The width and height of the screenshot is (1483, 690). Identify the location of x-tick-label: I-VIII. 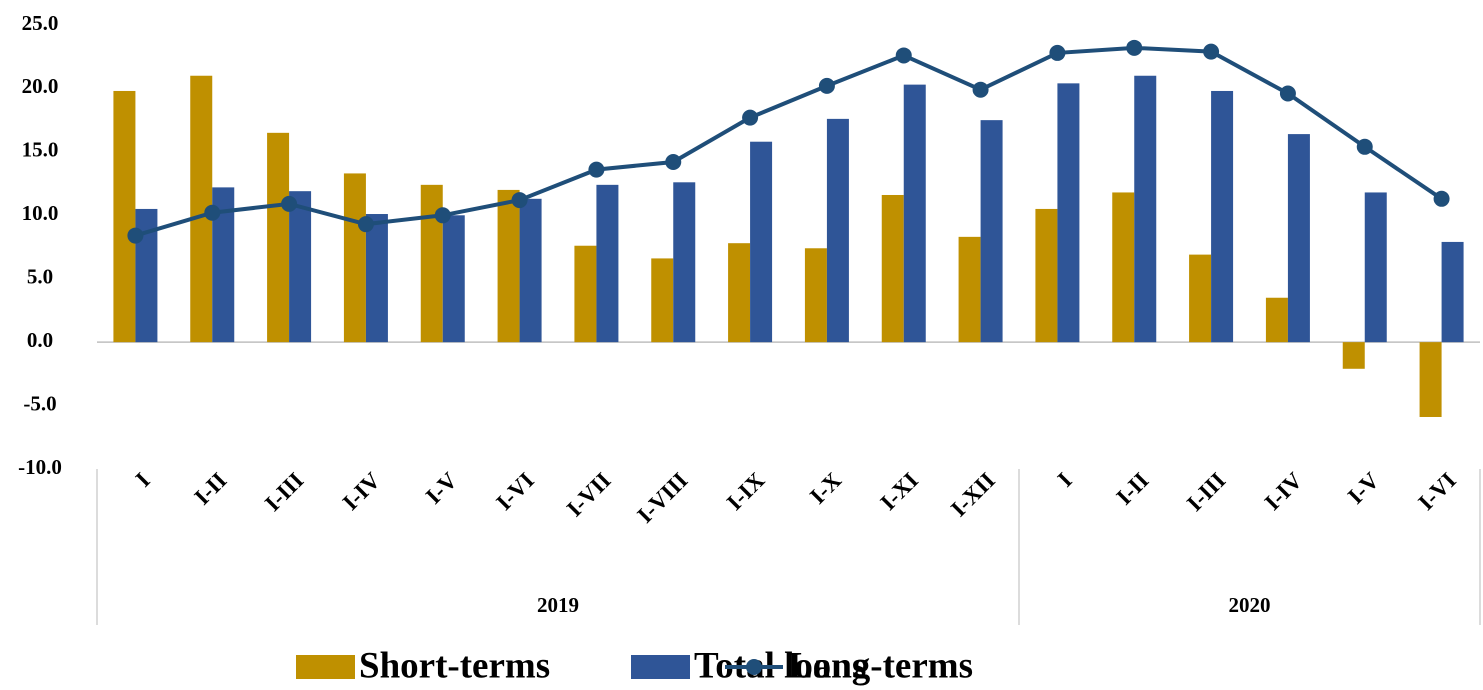
(662, 498).